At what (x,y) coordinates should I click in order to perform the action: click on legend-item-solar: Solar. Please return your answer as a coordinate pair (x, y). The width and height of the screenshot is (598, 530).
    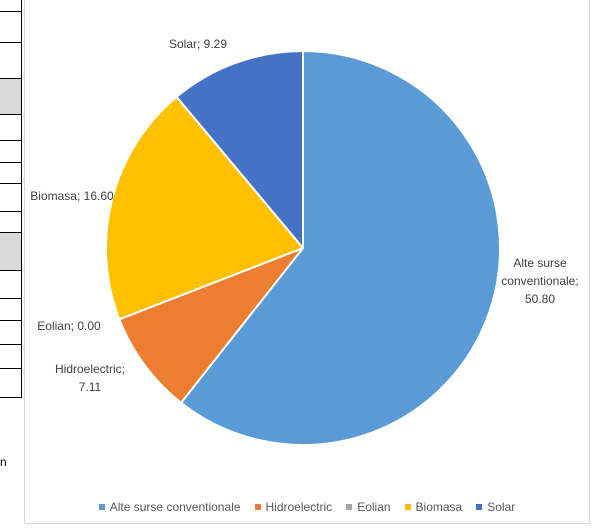
    Looking at the image, I should click on (495, 507).